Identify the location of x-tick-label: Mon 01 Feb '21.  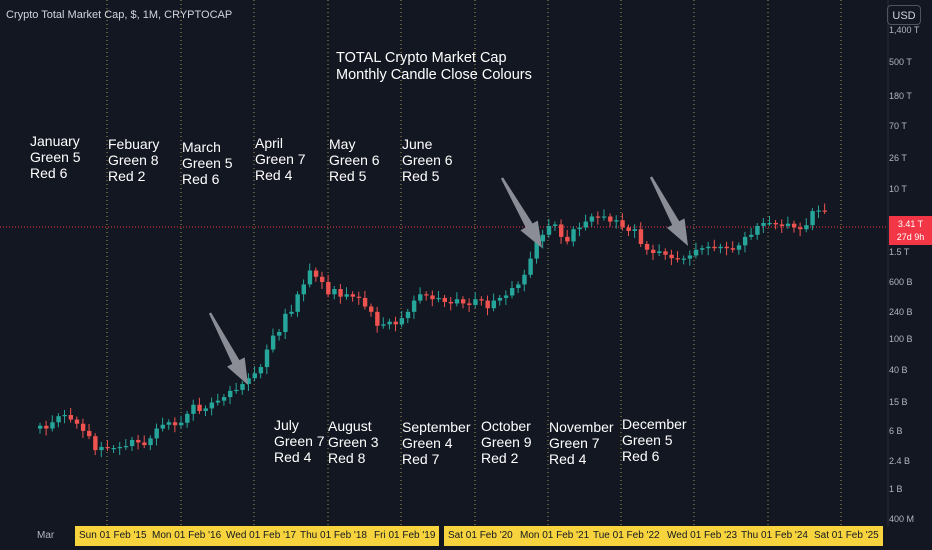
(555, 536).